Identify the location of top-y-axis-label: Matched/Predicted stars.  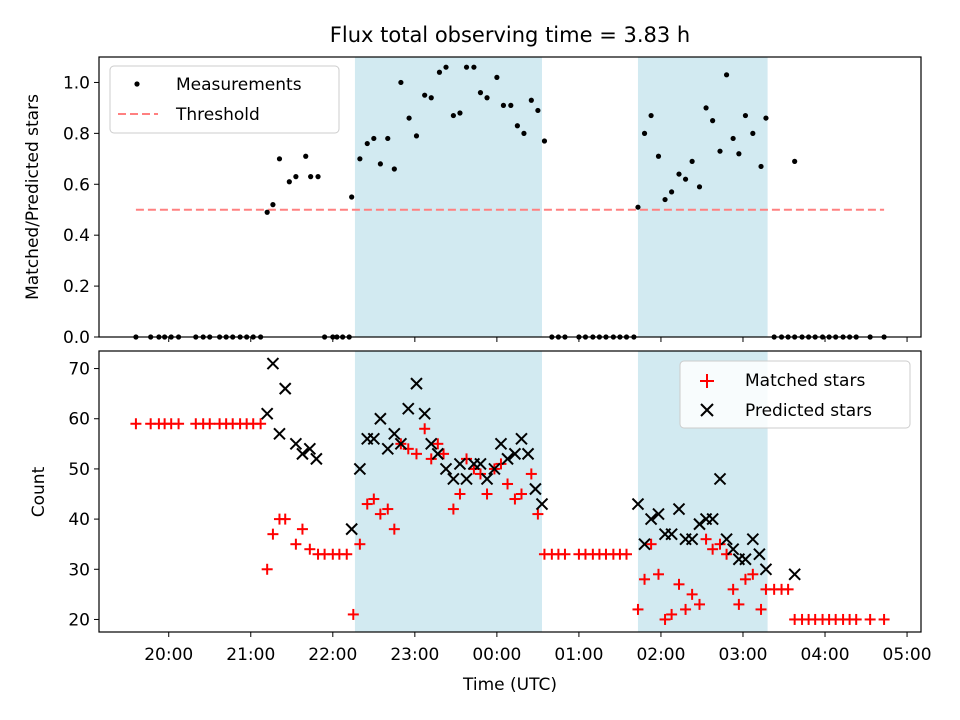
(33, 197).